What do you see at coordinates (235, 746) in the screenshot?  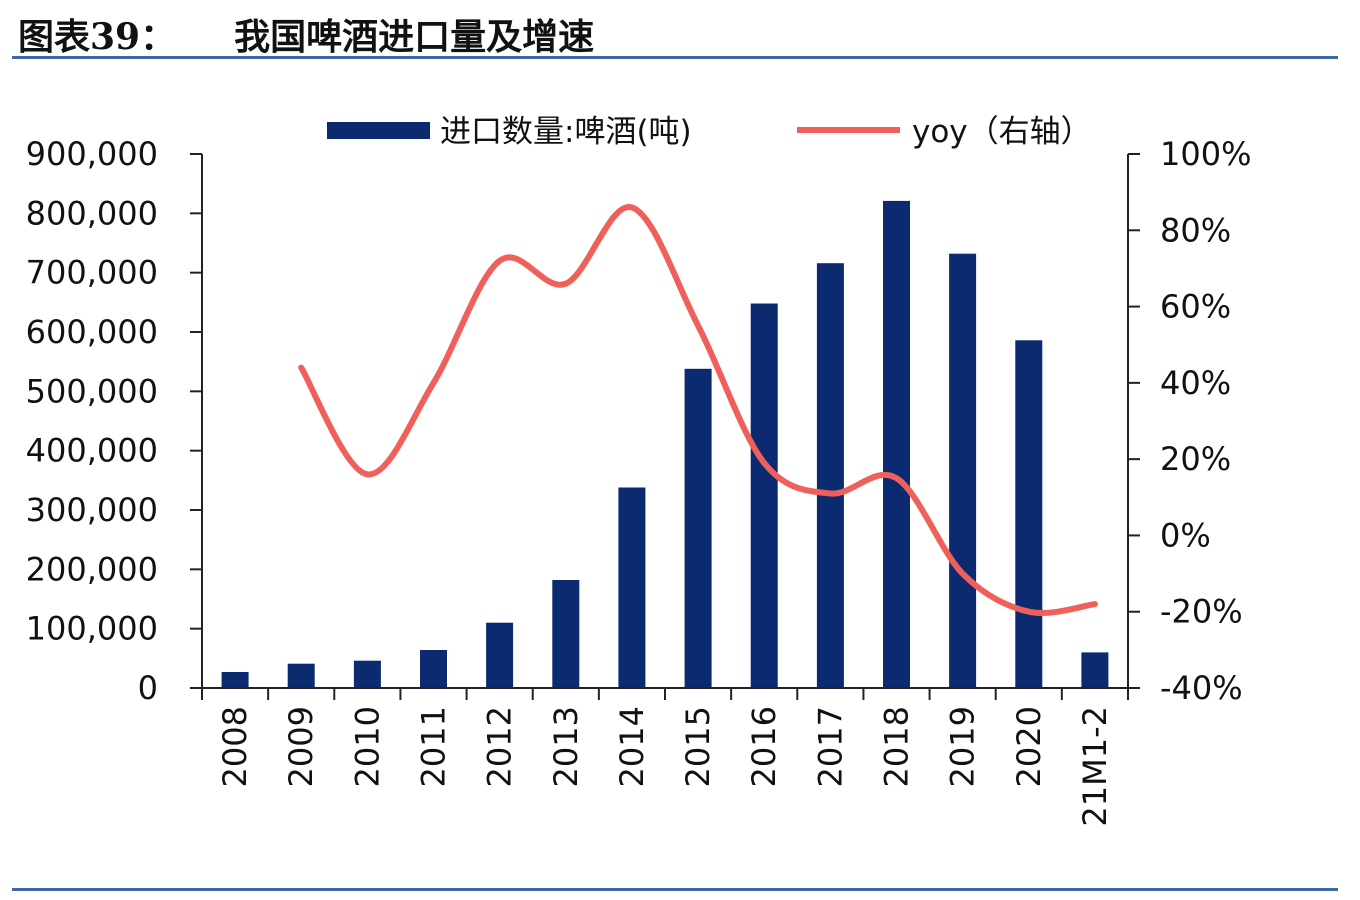 I see `x-tick-label: 2008` at bounding box center [235, 746].